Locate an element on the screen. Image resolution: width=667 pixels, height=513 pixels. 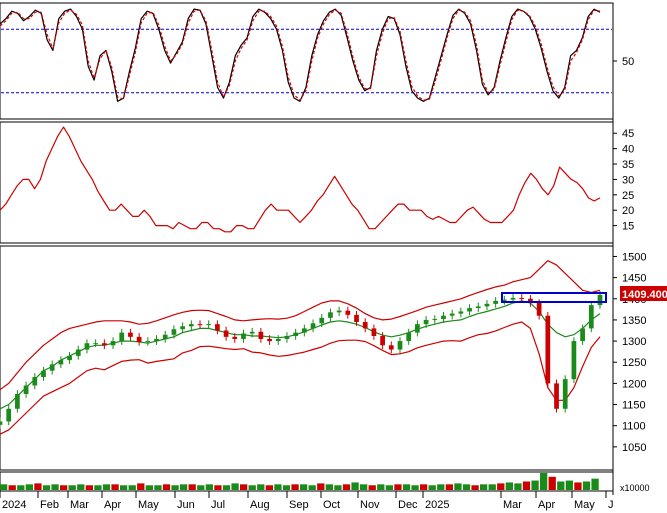
highlight-layer is located at coordinates (554, 297).